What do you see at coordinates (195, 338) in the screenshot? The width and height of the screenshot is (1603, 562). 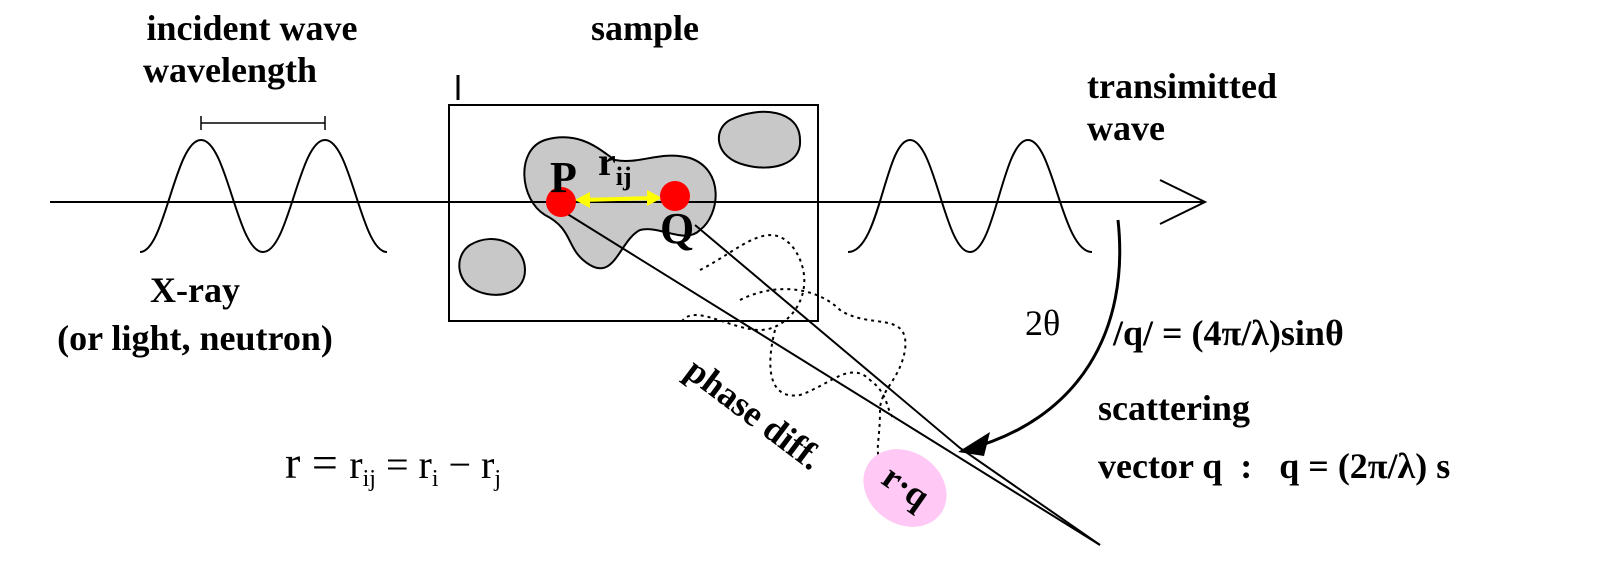 I see `label: (or light, neutron)` at bounding box center [195, 338].